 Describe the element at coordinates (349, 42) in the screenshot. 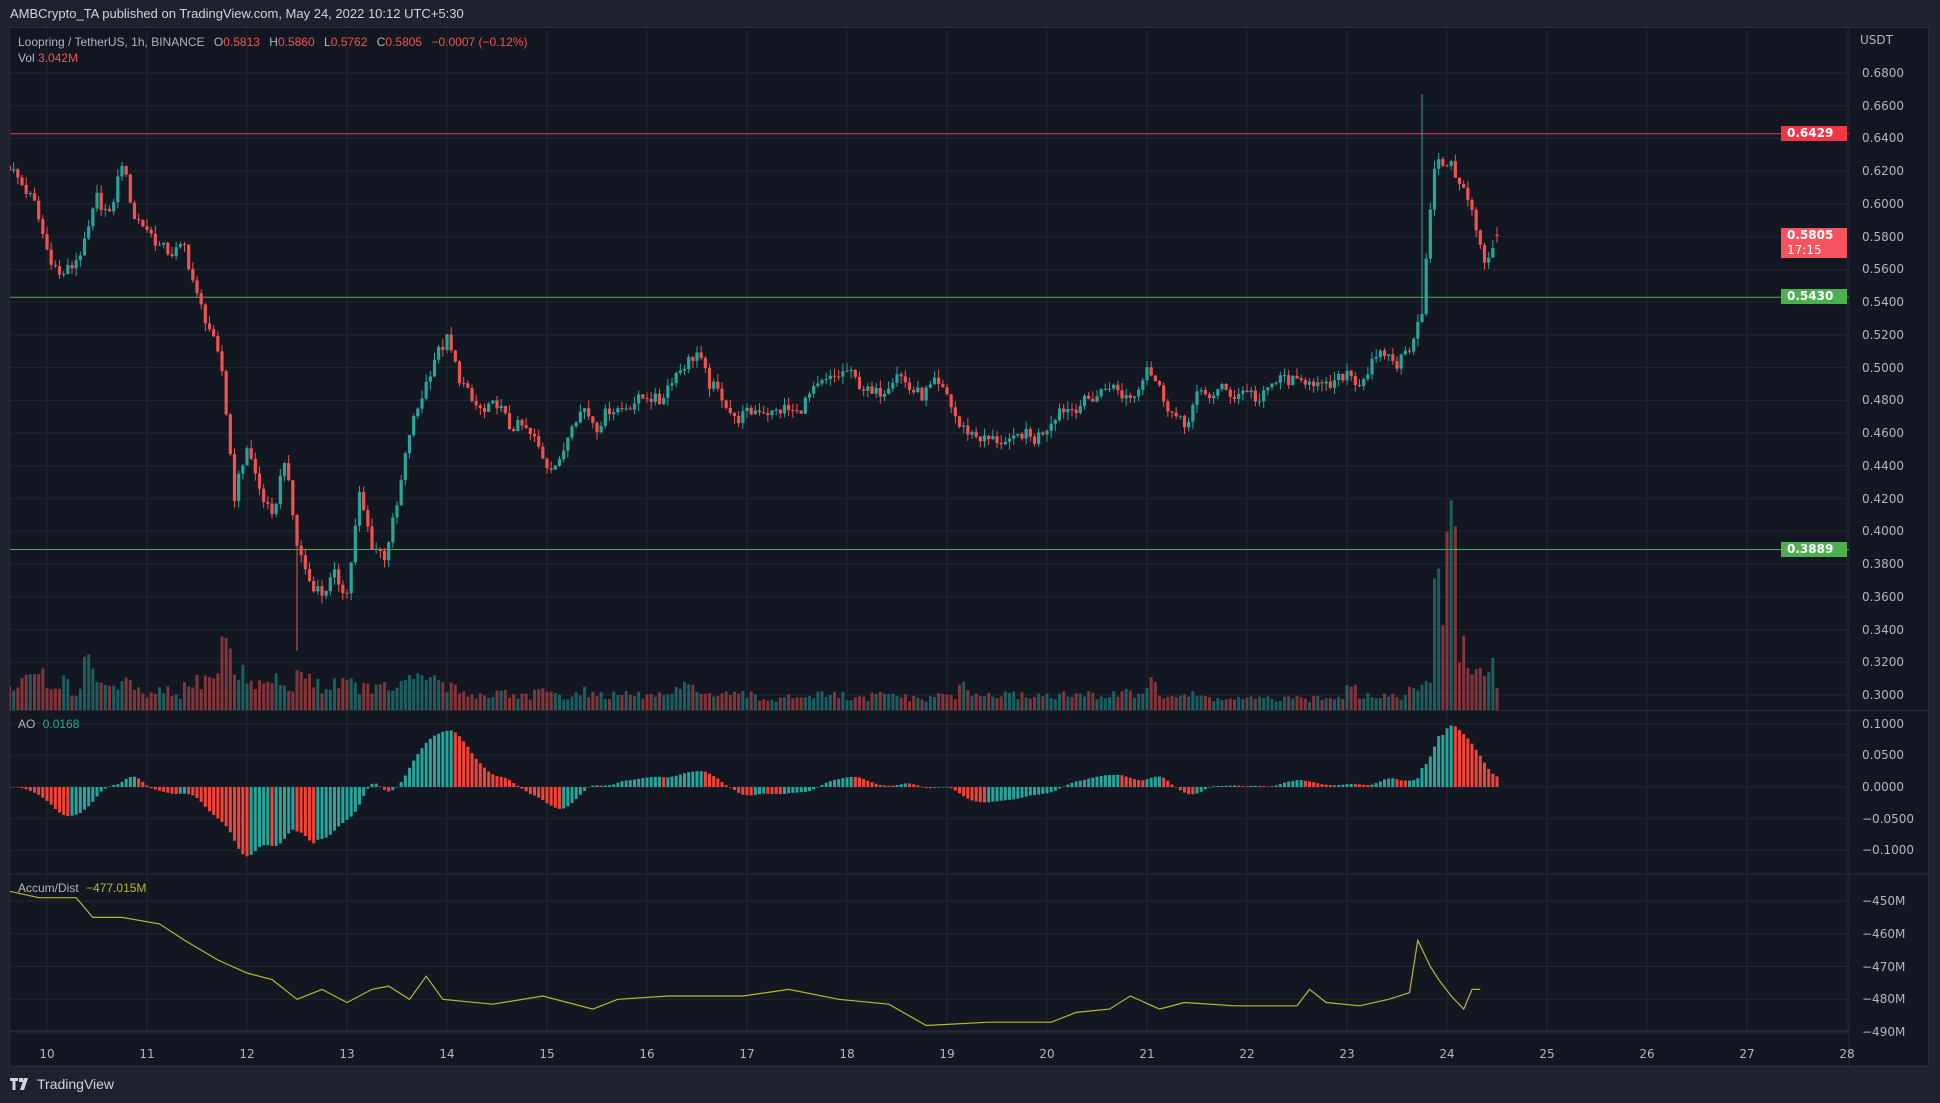

I see `low-value: 0.5762` at that location.